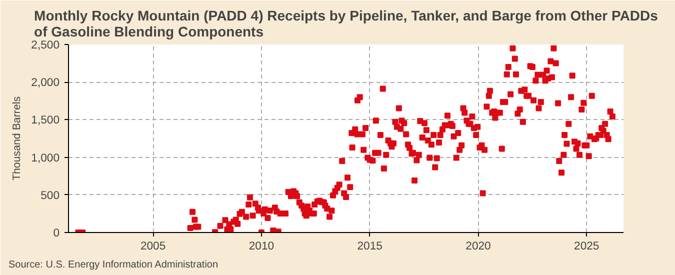 The width and height of the screenshot is (675, 275). What do you see at coordinates (587, 246) in the screenshot?
I see `x-tick-label: 2025` at bounding box center [587, 246].